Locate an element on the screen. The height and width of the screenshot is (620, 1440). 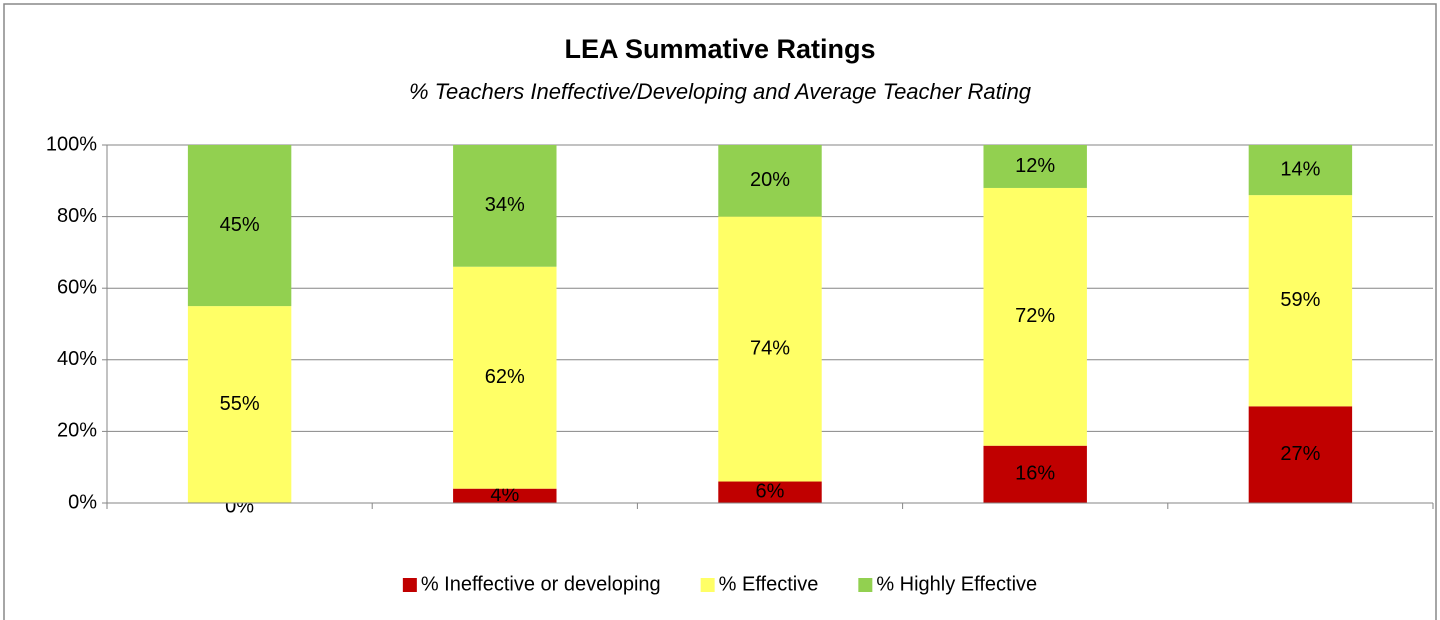
chart-title: LEA Summative Ratings is located at coordinates (719, 49).